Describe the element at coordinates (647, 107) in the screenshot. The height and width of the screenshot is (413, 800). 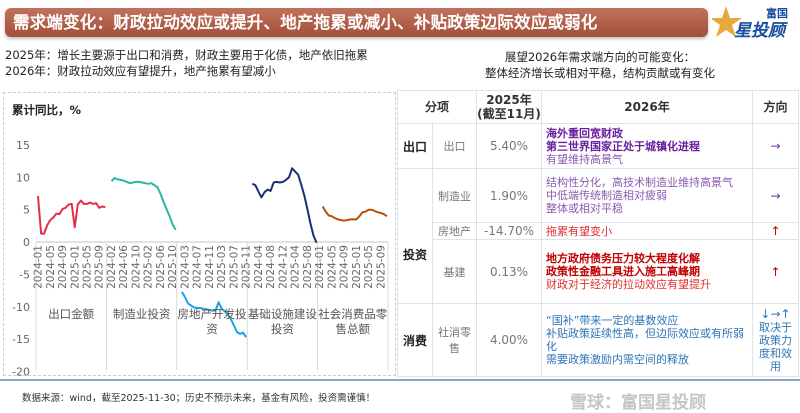
I see `header-2026: 2026年` at that location.